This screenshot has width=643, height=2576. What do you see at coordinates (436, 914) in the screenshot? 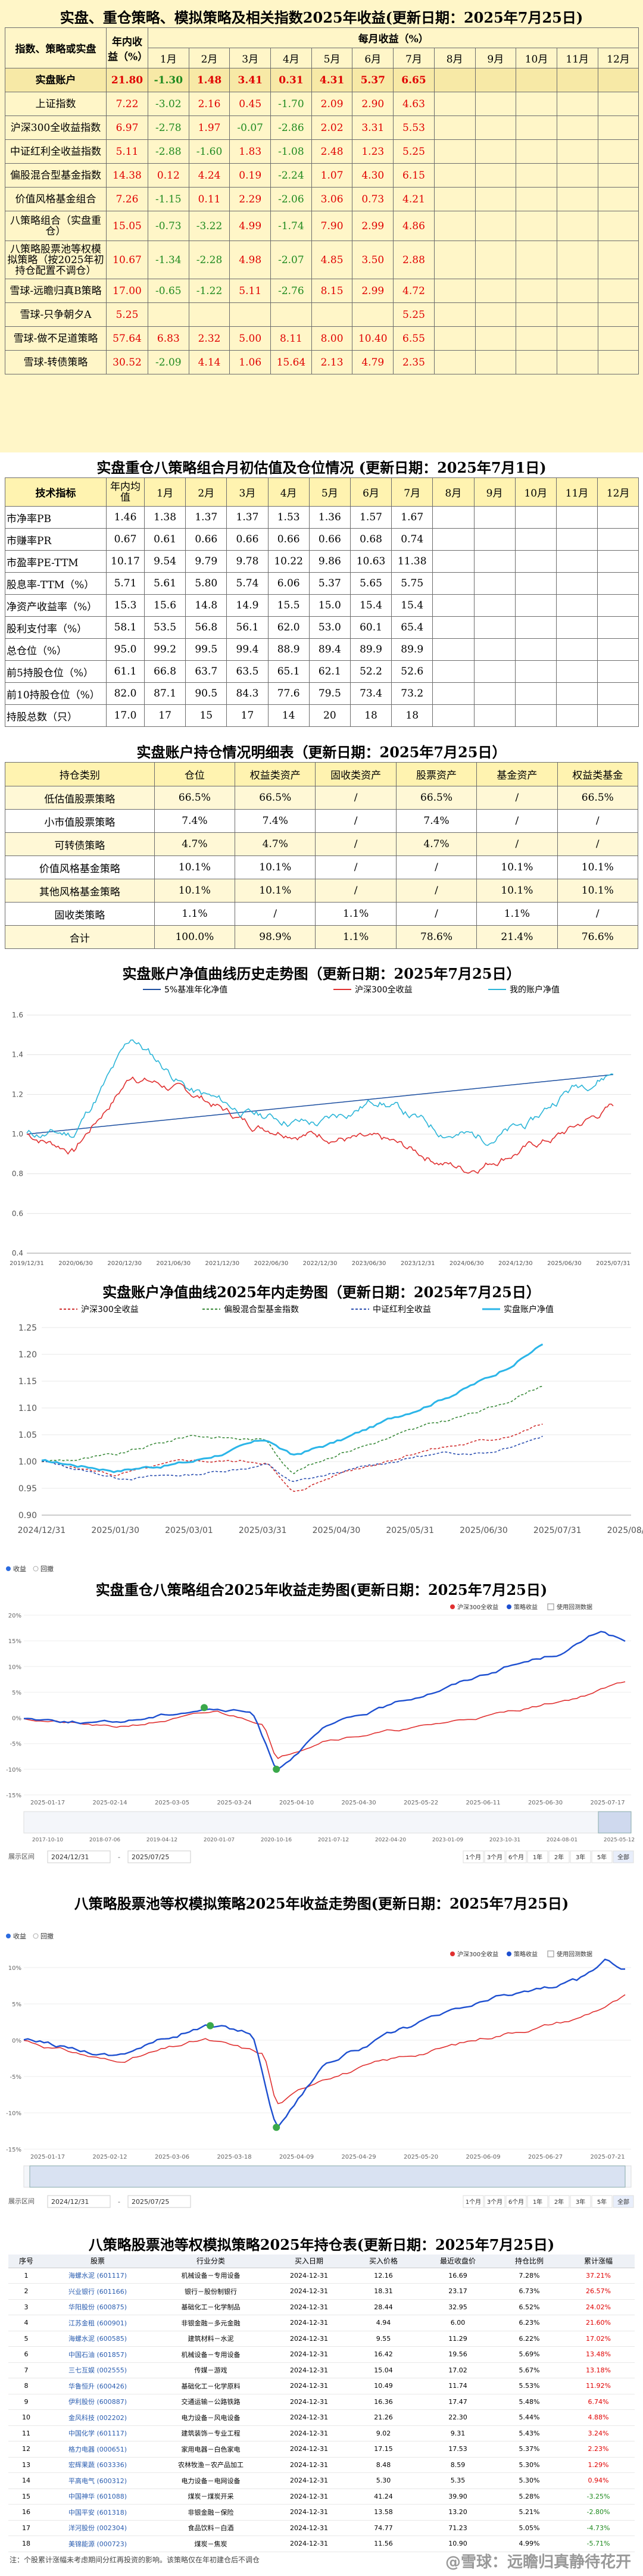
I see `table-cell: /` at bounding box center [436, 914].